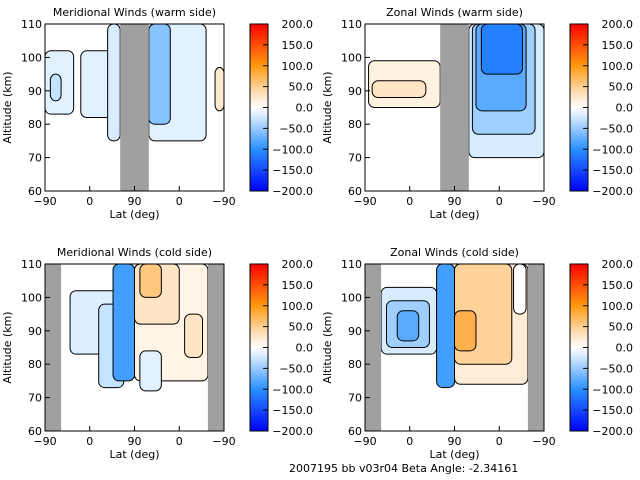 The width and height of the screenshot is (640, 480). I want to click on panel-title: Zonal Winds (warm side), so click(454, 12).